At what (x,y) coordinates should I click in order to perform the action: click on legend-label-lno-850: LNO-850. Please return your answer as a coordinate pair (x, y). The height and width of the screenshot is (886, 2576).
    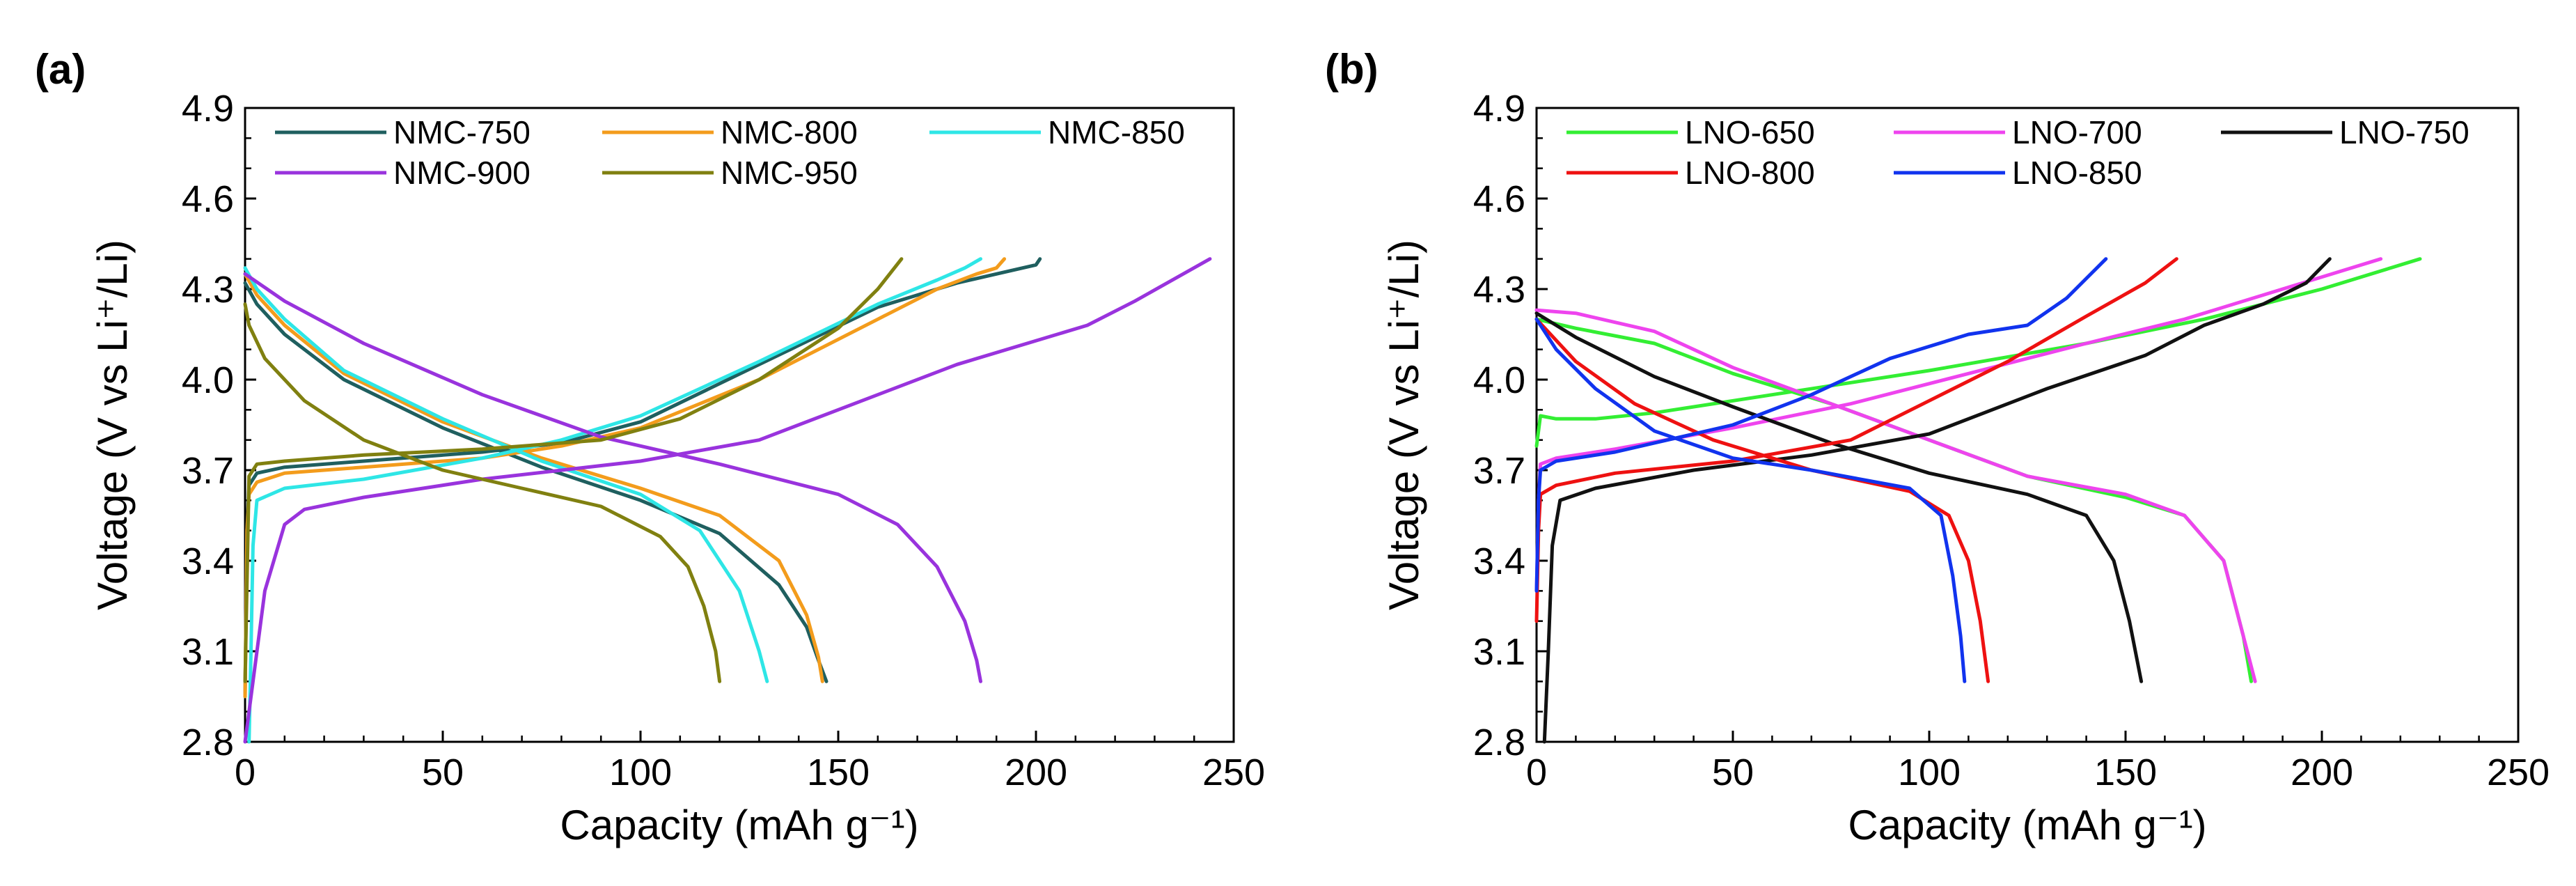
    Looking at the image, I should click on (2077, 173).